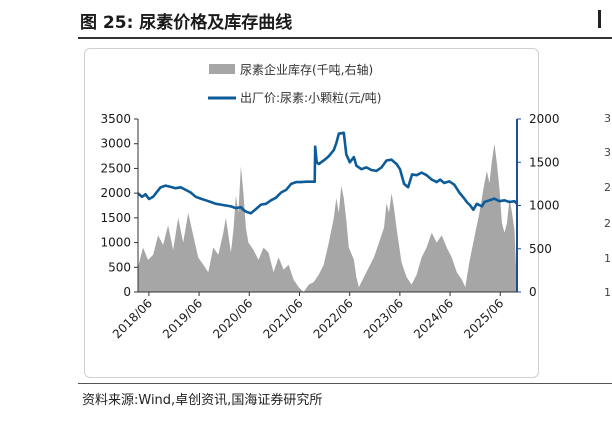 The image size is (612, 421). What do you see at coordinates (115, 119) in the screenshot?
I see `y-left-tick-label: 3500` at bounding box center [115, 119].